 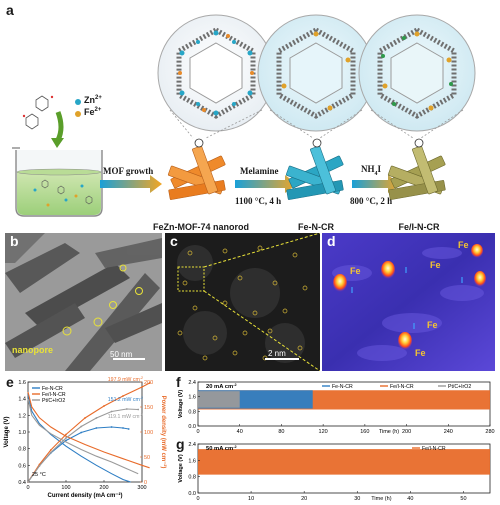 I want to click on x-tick-label: 300, so click(x=141, y=488).